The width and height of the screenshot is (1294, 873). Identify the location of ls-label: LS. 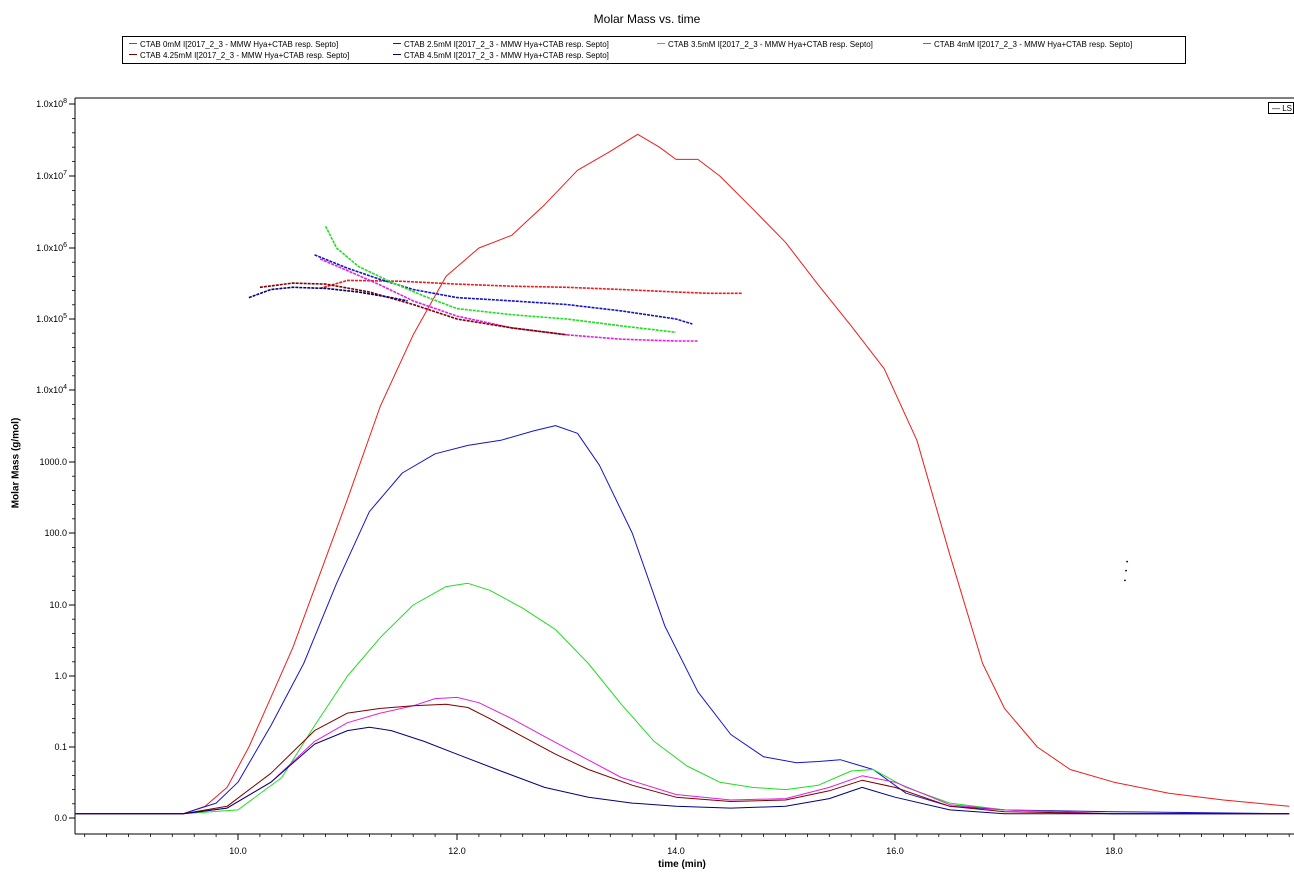
(1287, 108).